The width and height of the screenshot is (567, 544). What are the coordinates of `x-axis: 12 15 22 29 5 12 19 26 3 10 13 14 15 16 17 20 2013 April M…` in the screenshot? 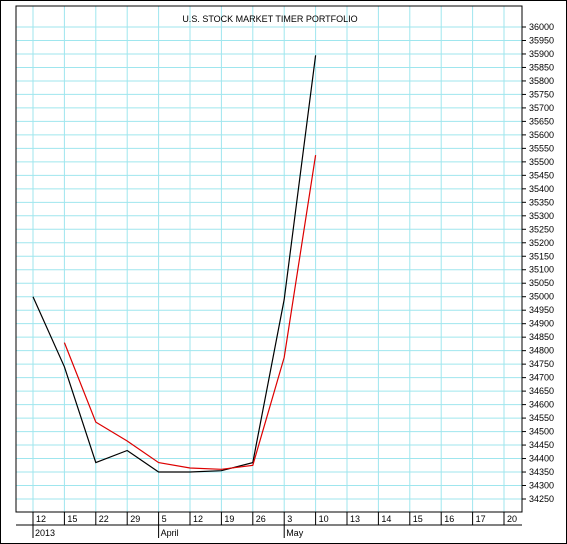 It's located at (269, 525).